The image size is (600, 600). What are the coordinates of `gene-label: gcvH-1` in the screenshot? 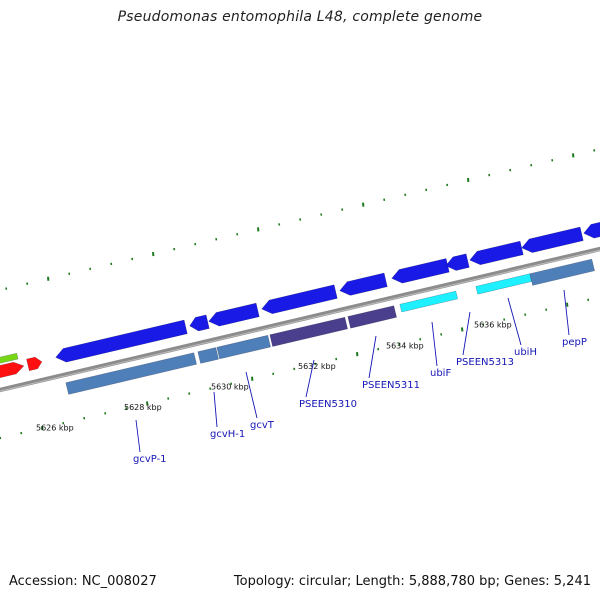 It's located at (227, 434).